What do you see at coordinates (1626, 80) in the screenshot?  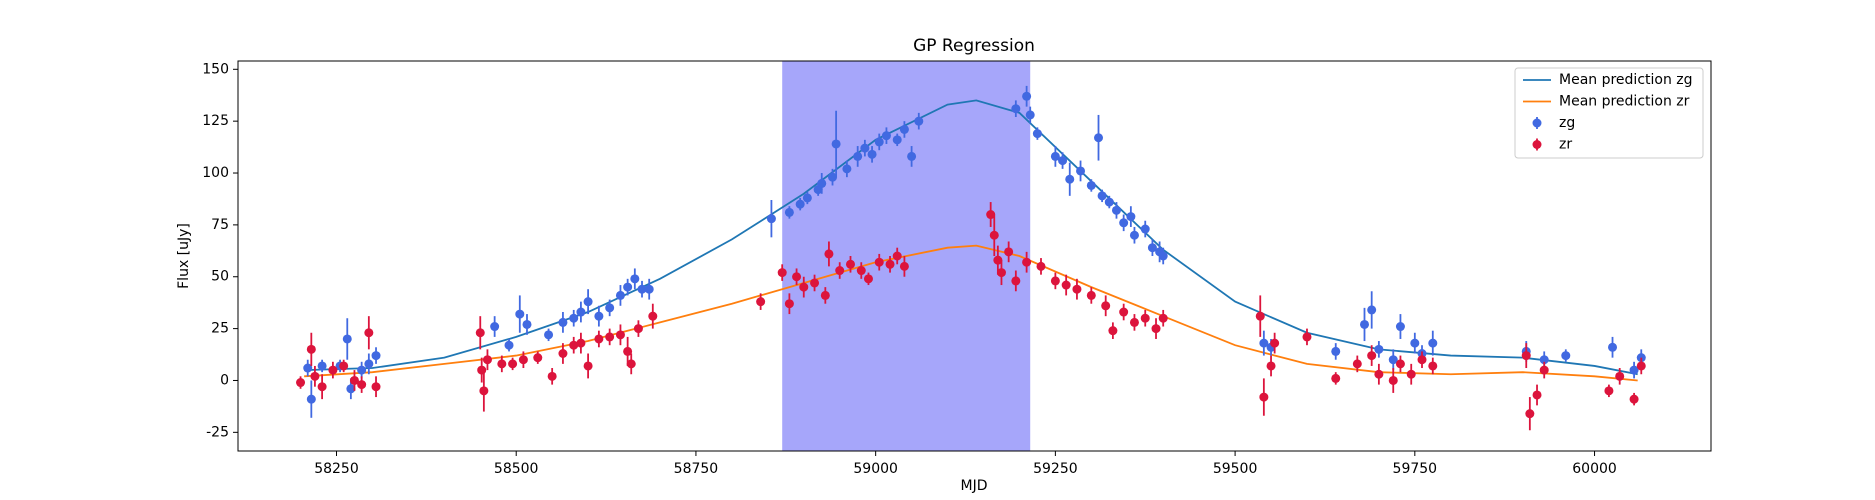 I see `legend-label: Mean prediction zg` at bounding box center [1626, 80].